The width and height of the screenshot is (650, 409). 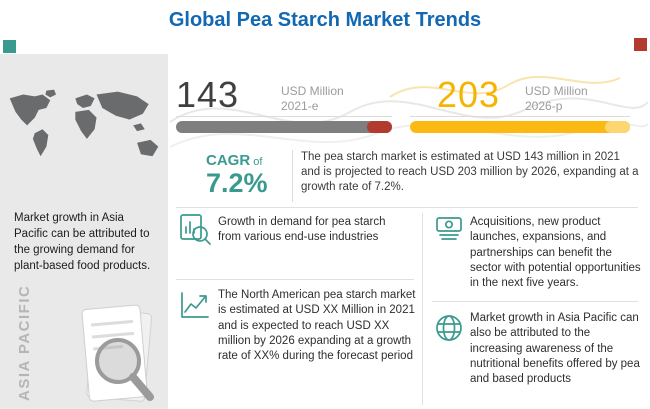 What do you see at coordinates (9, 46) in the screenshot?
I see `teal-accent-square` at bounding box center [9, 46].